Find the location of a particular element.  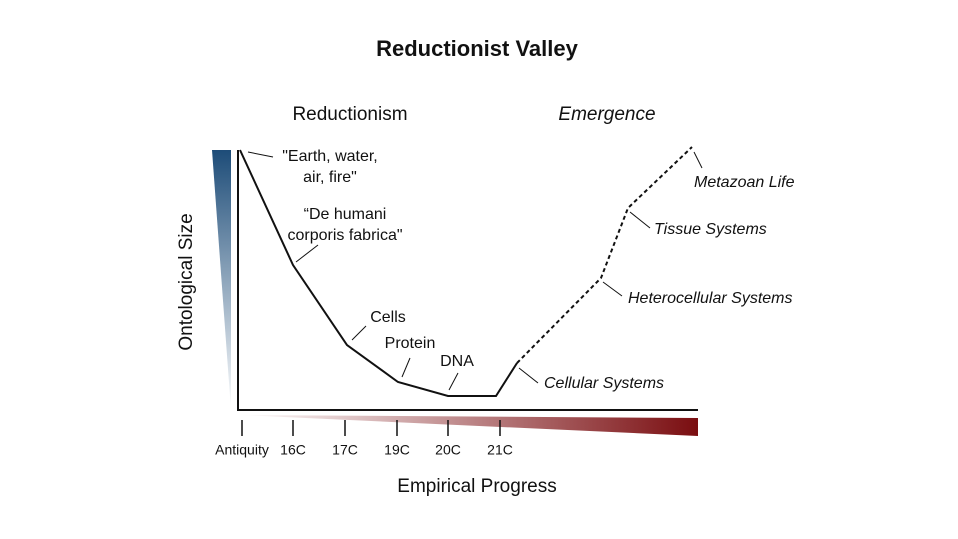

tick-label: 17C is located at coordinates (345, 450).